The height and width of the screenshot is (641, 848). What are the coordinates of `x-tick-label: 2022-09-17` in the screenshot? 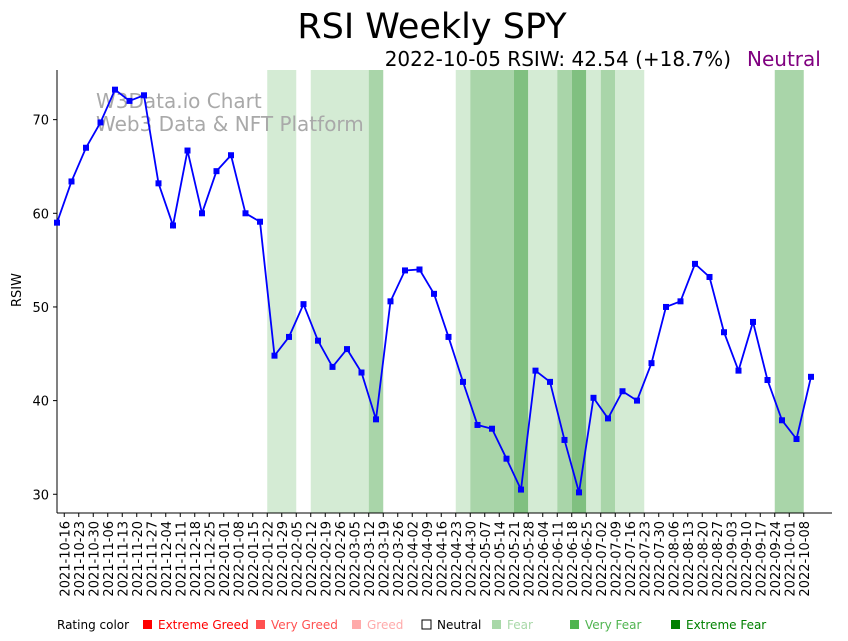 It's located at (761, 559).